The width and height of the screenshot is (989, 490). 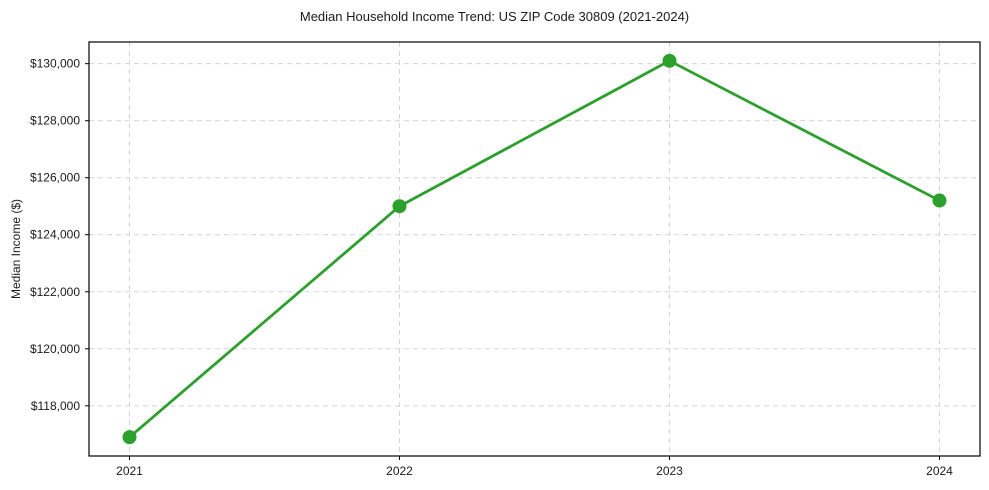 I want to click on y-tick-label: $126,000, so click(x=55, y=178).